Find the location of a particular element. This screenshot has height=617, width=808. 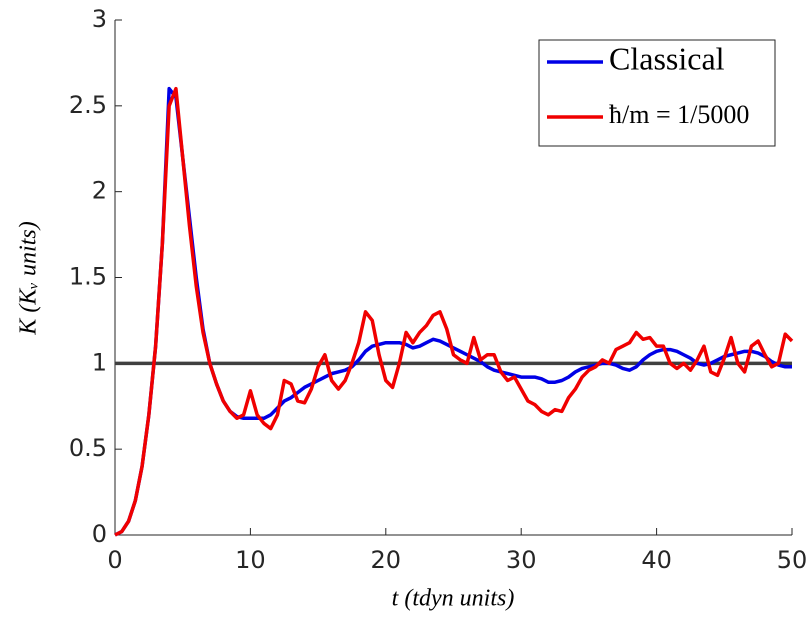

x-axis-label: t (tdyn units) is located at coordinates (453, 599).